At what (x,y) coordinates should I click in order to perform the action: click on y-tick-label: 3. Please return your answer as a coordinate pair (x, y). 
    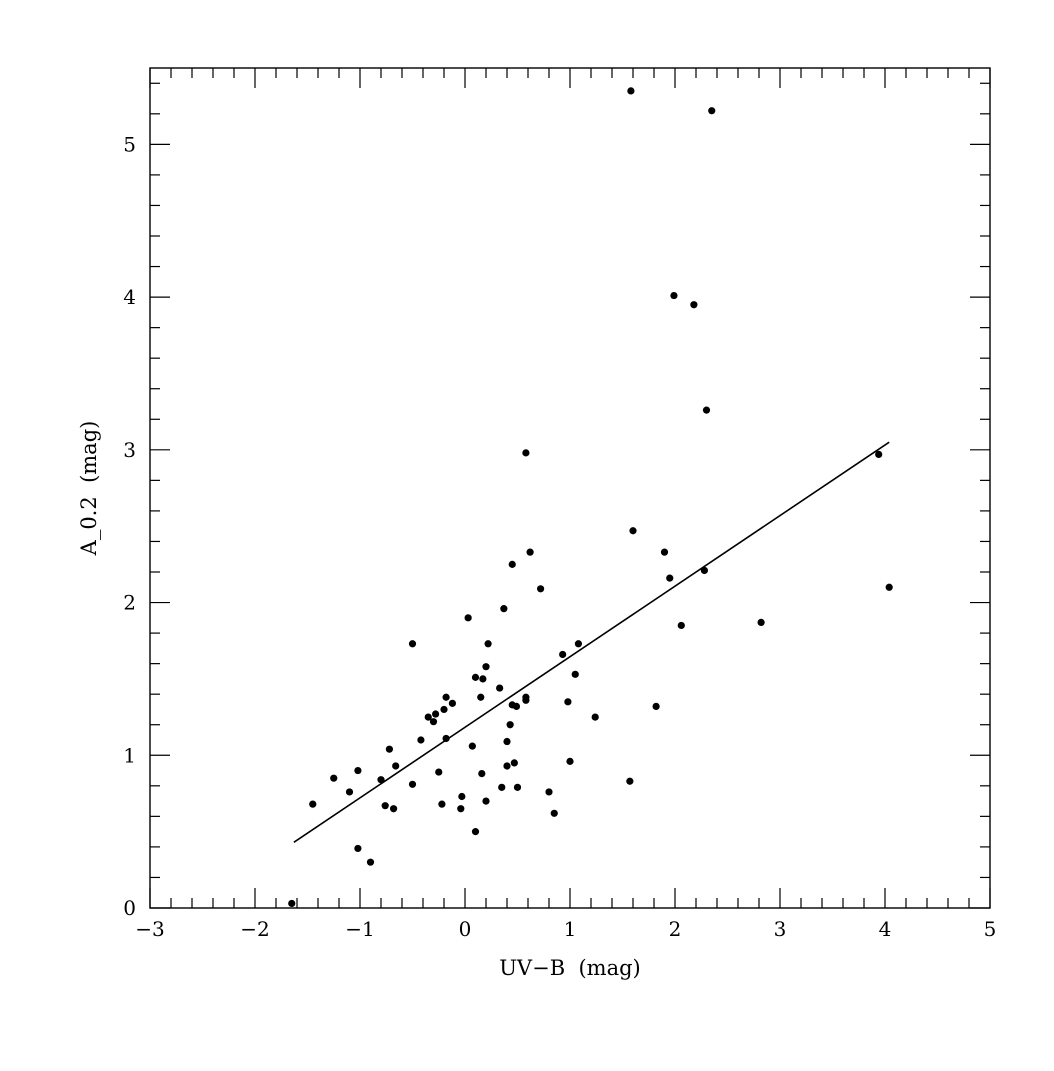
    Looking at the image, I should click on (129, 450).